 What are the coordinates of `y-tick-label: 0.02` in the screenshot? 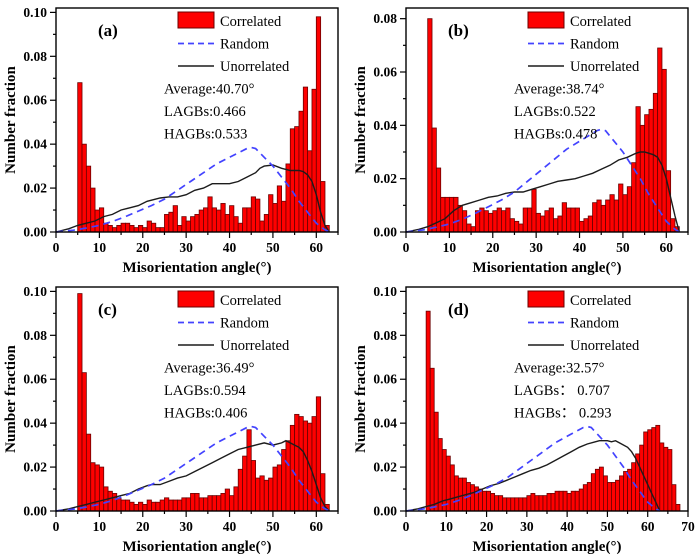 It's located at (385, 467).